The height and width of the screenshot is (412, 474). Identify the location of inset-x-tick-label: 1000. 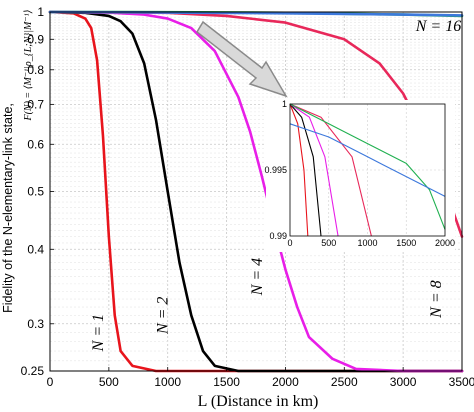
(367, 243).